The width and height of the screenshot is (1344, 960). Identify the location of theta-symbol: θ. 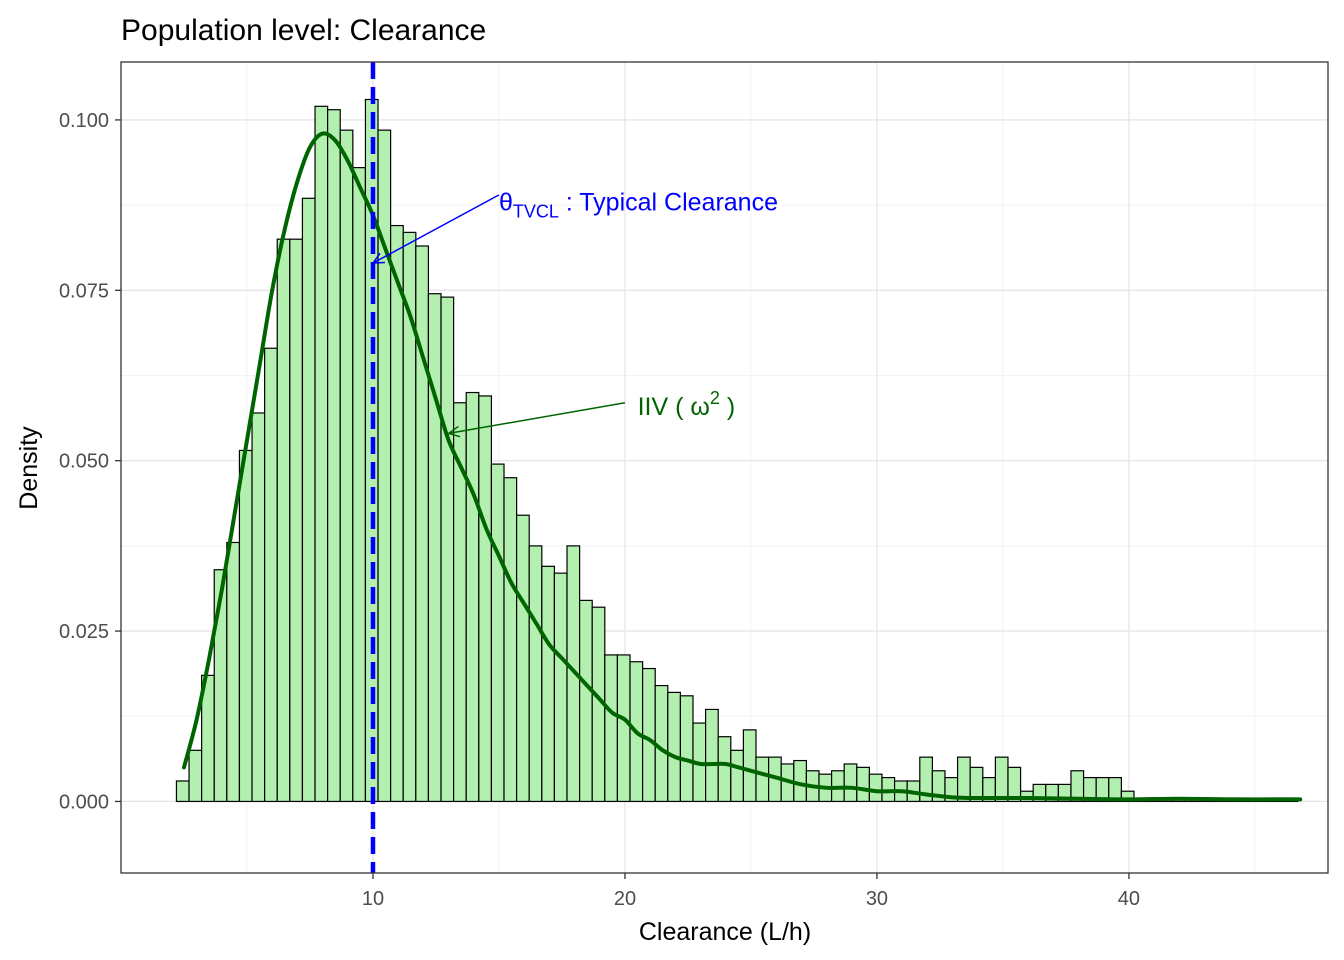
(506, 203).